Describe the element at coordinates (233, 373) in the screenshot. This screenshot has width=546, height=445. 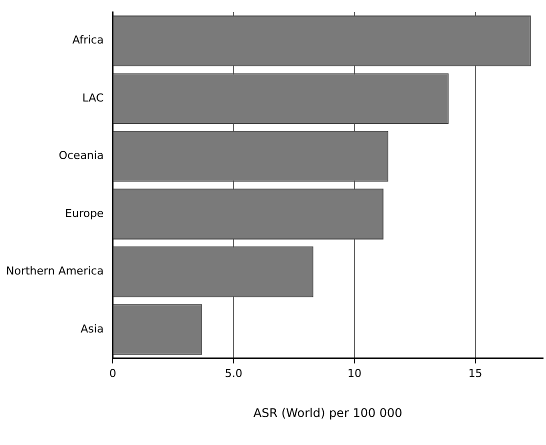
I see `x-tick-label: 5.0` at that location.